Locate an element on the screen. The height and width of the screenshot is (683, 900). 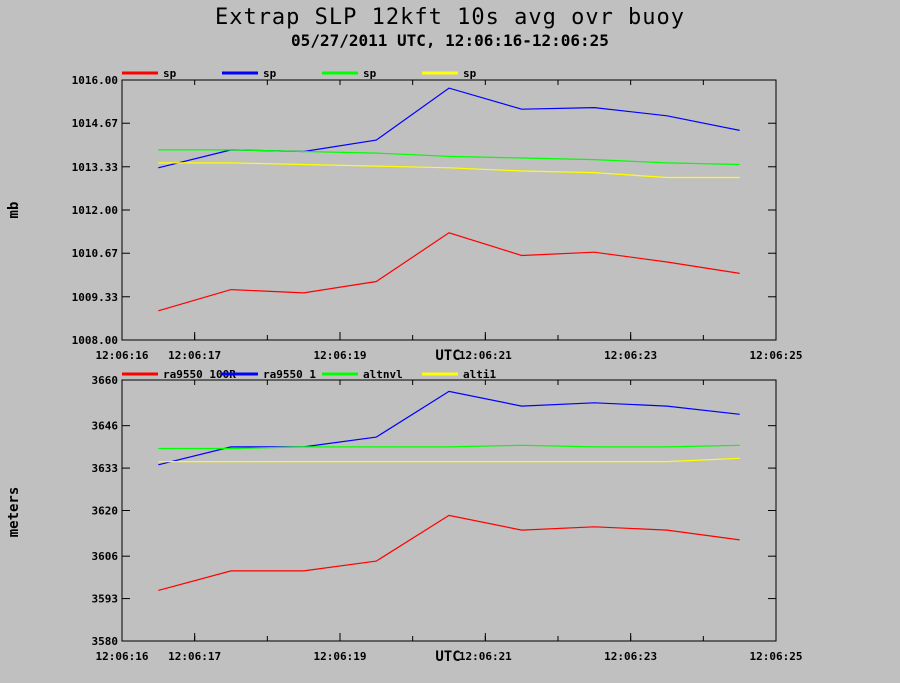
y-axis-label: meters is located at coordinates (14, 512).